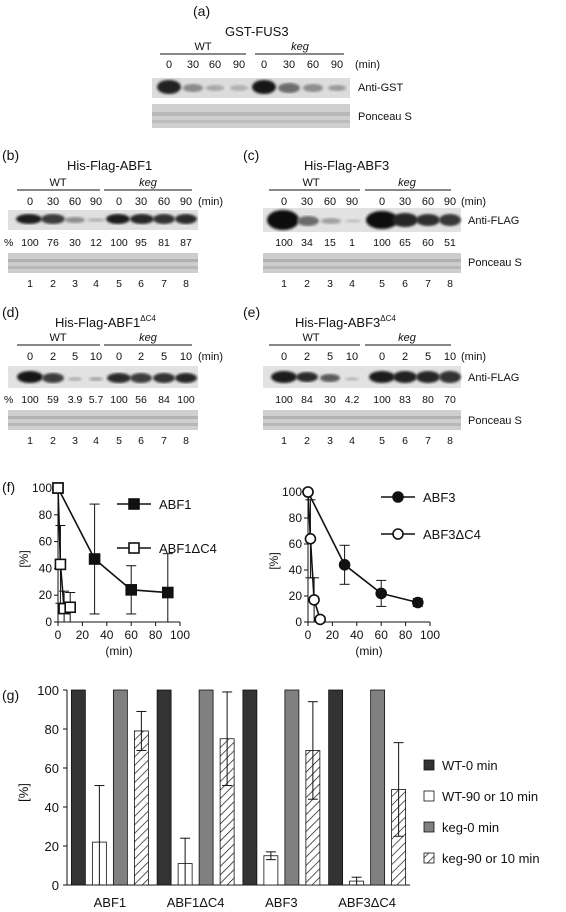 The height and width of the screenshot is (912, 566). I want to click on panel-d-title-sup: ΔC4, so click(148, 318).